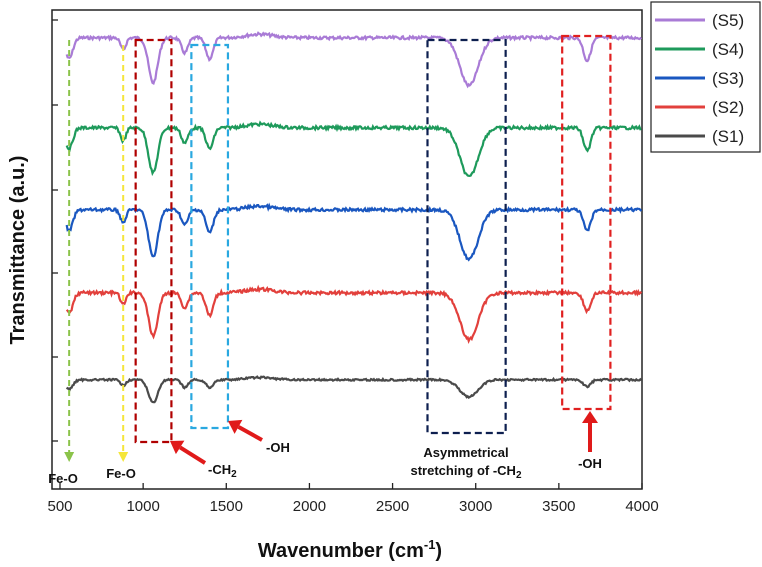 Image resolution: width=762 pixels, height=567 pixels. What do you see at coordinates (465, 472) in the screenshot?
I see `asym-label-line-2: stretching of -CH2` at bounding box center [465, 472].